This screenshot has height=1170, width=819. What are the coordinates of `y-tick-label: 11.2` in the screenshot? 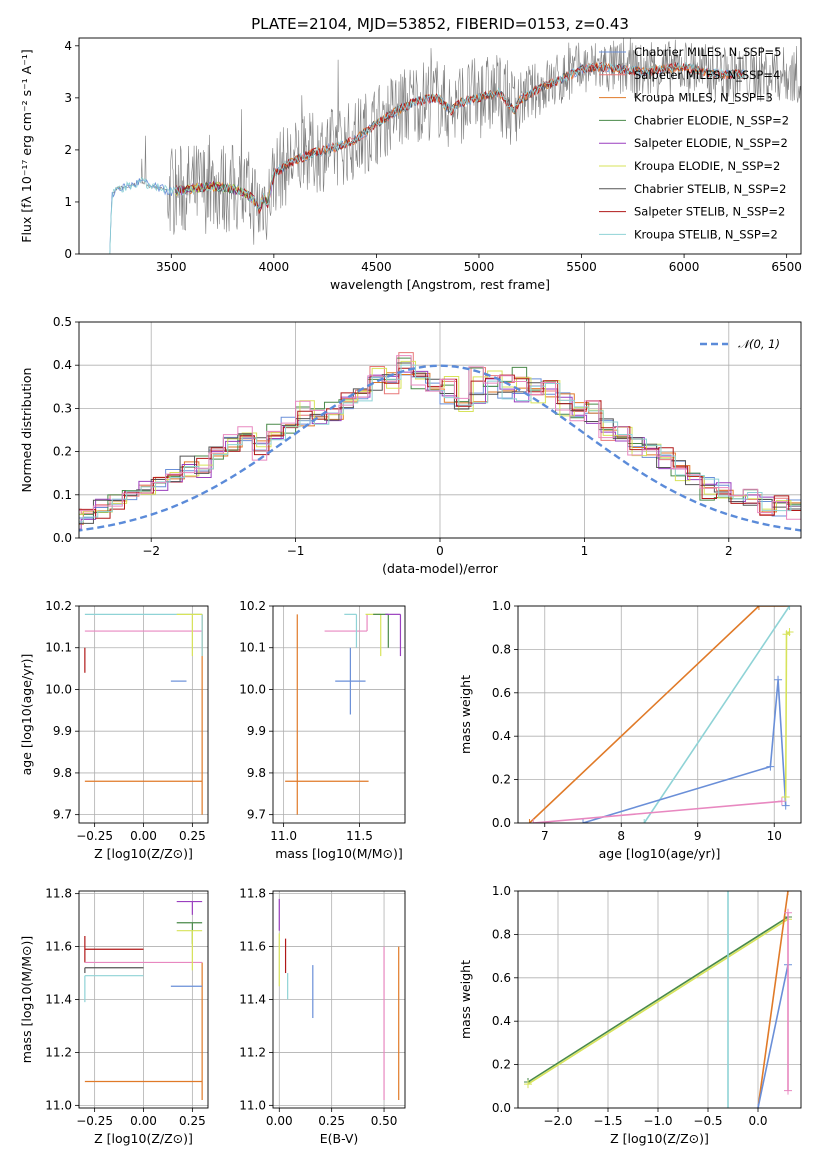 It's located at (58, 1052).